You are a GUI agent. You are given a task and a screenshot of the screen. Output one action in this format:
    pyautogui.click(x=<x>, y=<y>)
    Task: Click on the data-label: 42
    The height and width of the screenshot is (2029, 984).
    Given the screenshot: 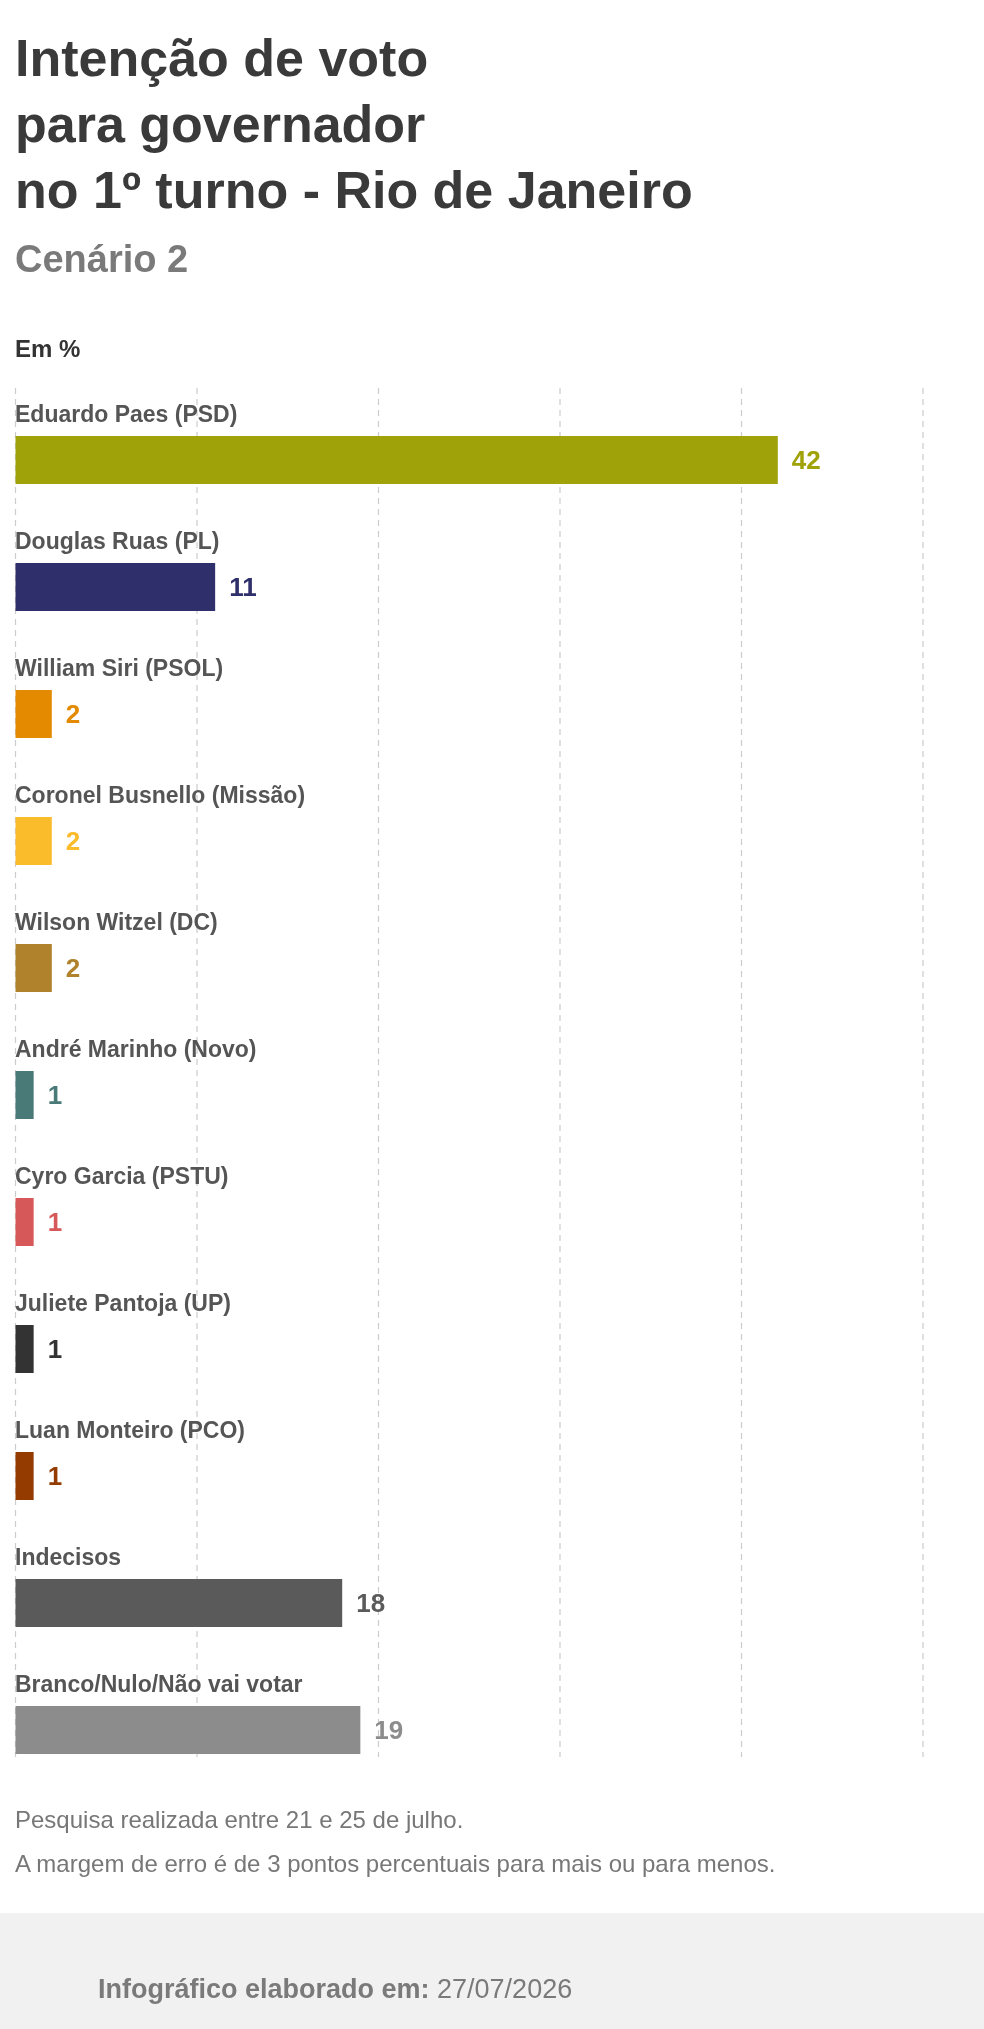 What is the action you would take?
    pyautogui.click(x=806, y=460)
    